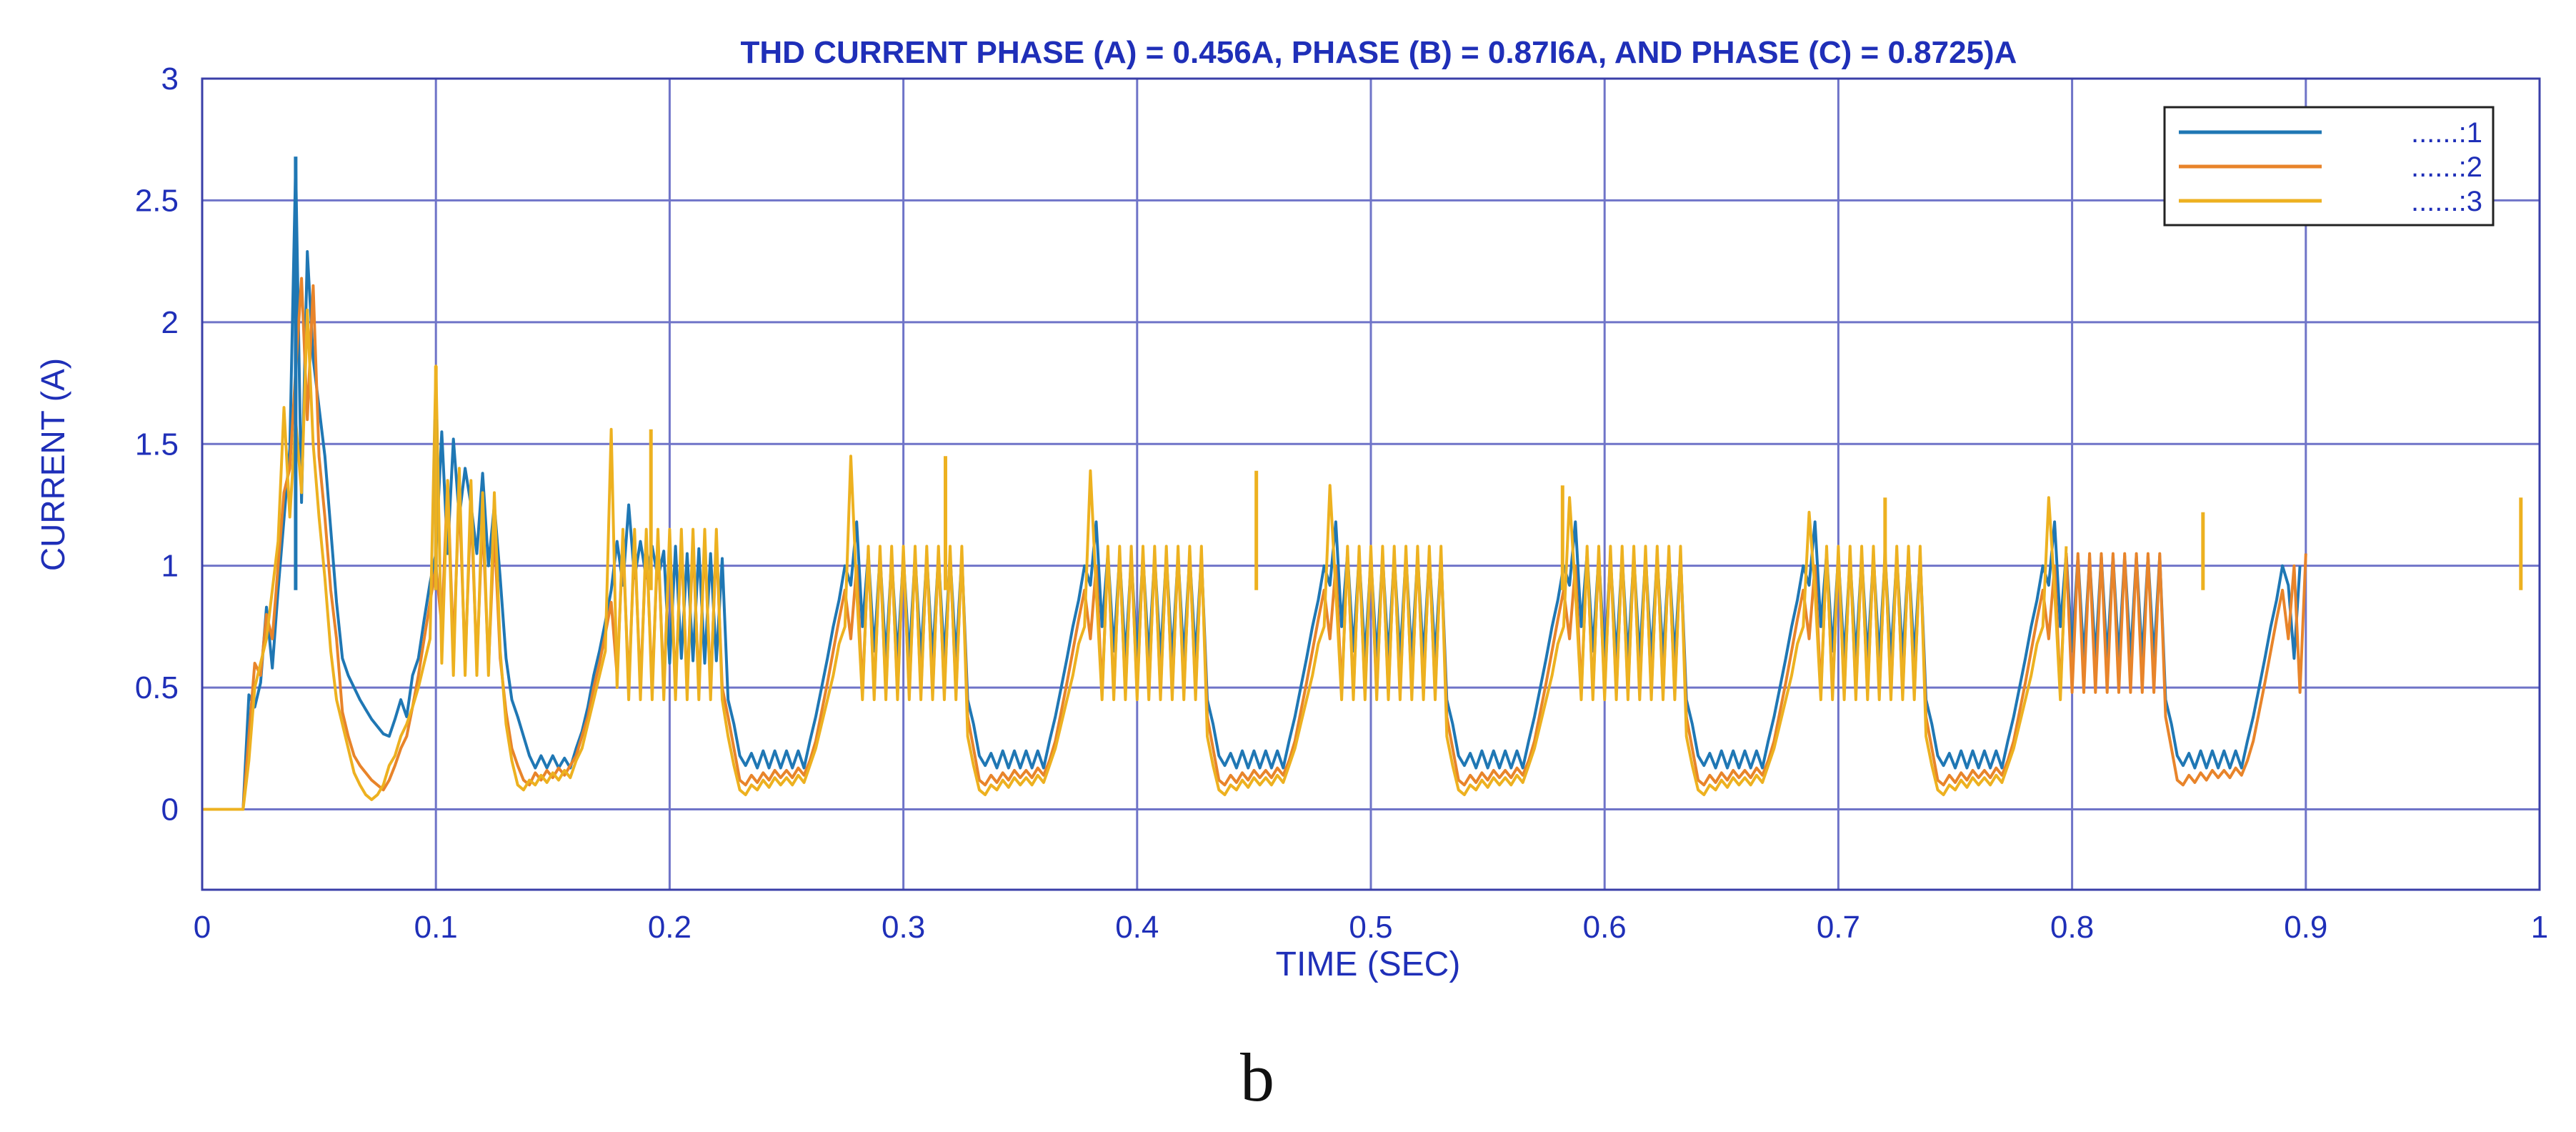  I want to click on x-tick-label: 0.3, so click(903, 927).